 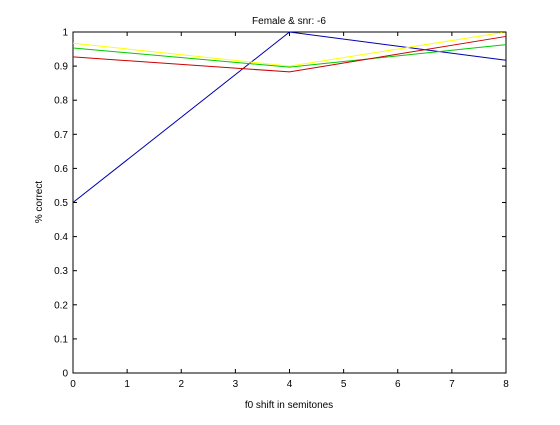 I want to click on x-tick-label: 8, so click(x=506, y=384).